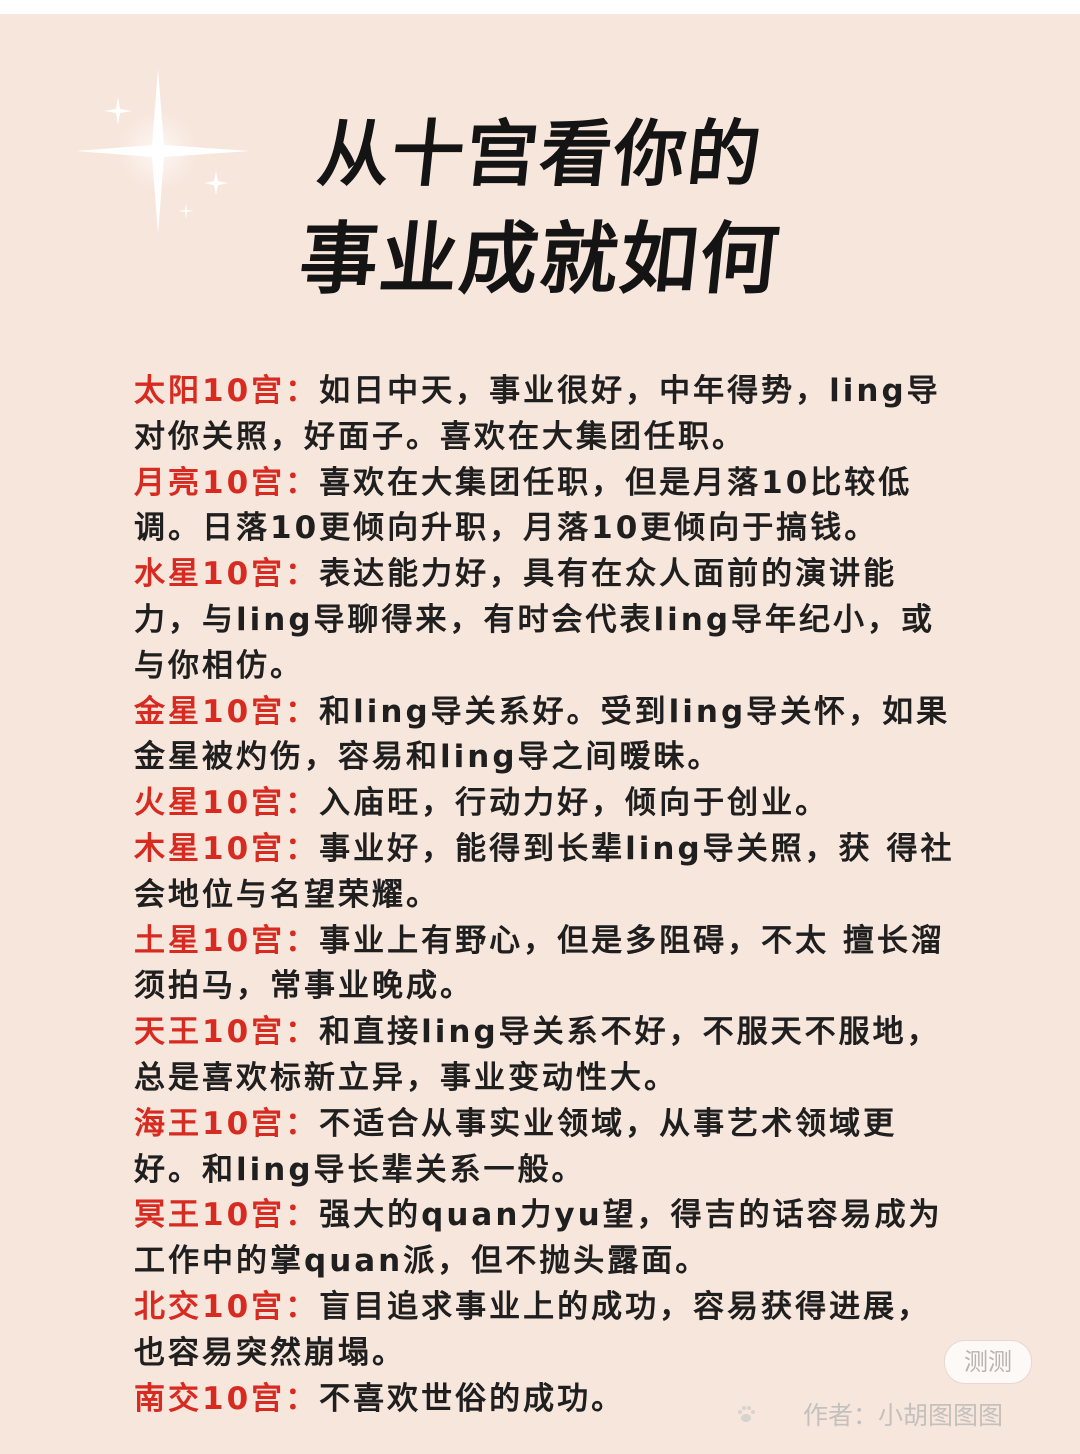 Image resolution: width=1080 pixels, height=1454 pixels. What do you see at coordinates (227, 1123) in the screenshot?
I see `entry-label: 海王10宫：` at bounding box center [227, 1123].